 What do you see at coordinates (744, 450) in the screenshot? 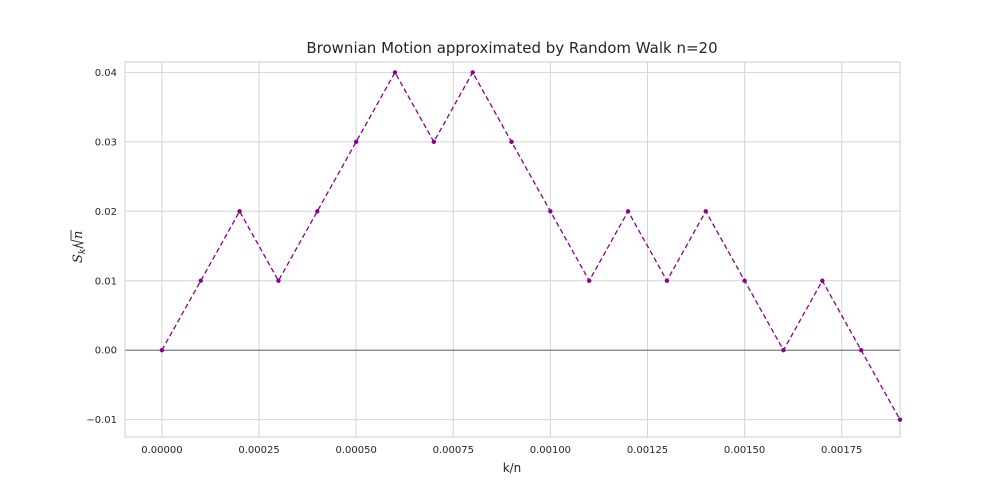
I see `x-tick-label: 0.00150` at bounding box center [744, 450].